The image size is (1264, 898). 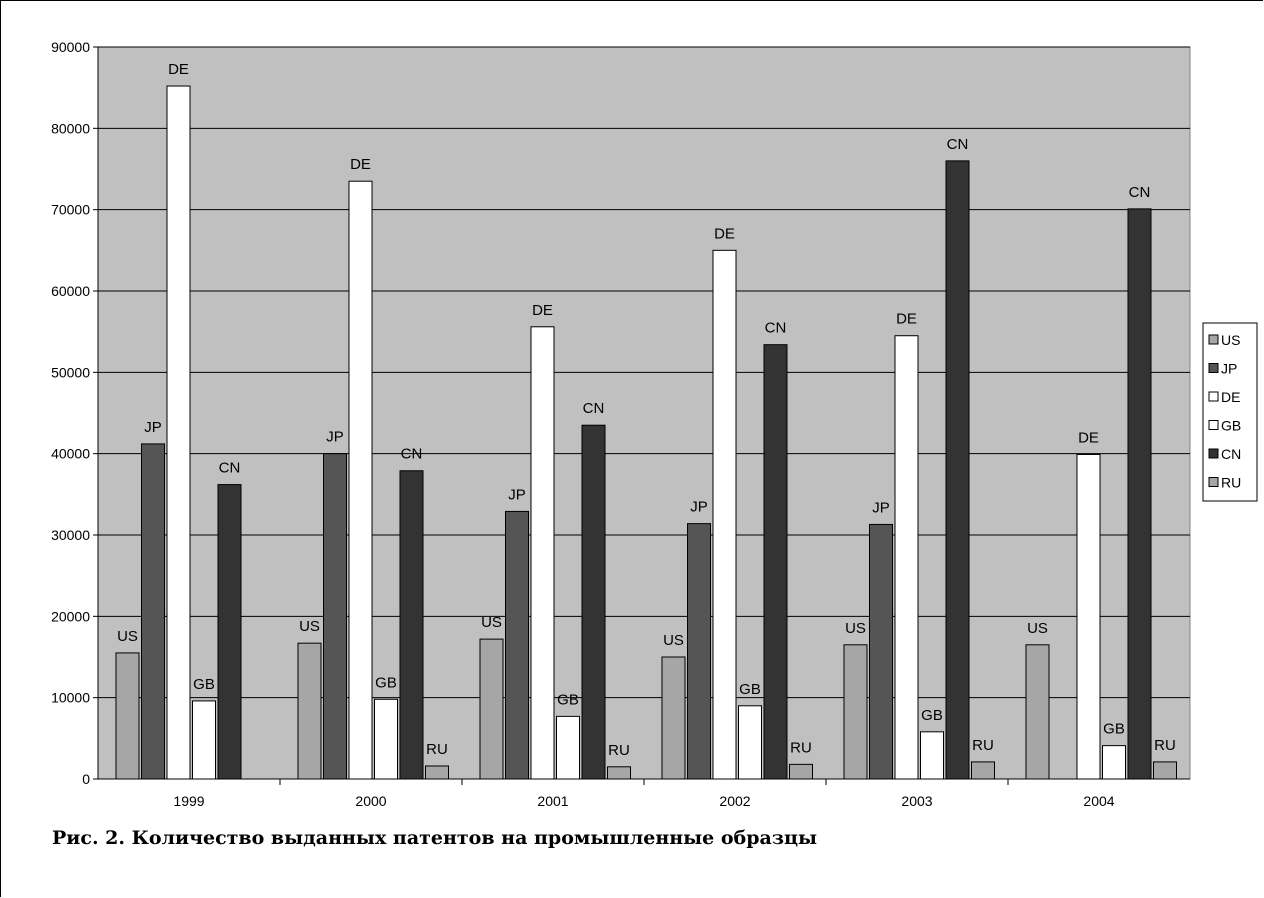 What do you see at coordinates (1098, 801) in the screenshot?
I see `x-tick-label: 2004` at bounding box center [1098, 801].